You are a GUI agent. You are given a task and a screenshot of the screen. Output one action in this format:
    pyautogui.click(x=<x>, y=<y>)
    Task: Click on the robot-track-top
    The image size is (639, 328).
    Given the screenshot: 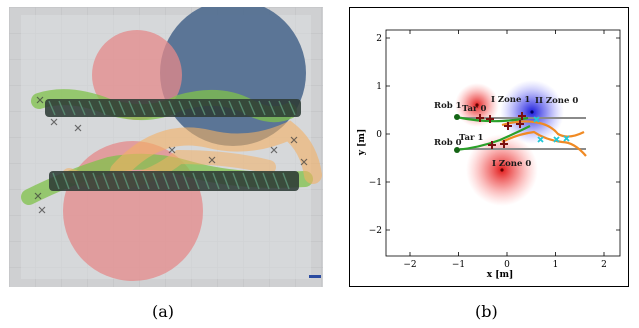 What is the action you would take?
    pyautogui.click(x=173, y=108)
    